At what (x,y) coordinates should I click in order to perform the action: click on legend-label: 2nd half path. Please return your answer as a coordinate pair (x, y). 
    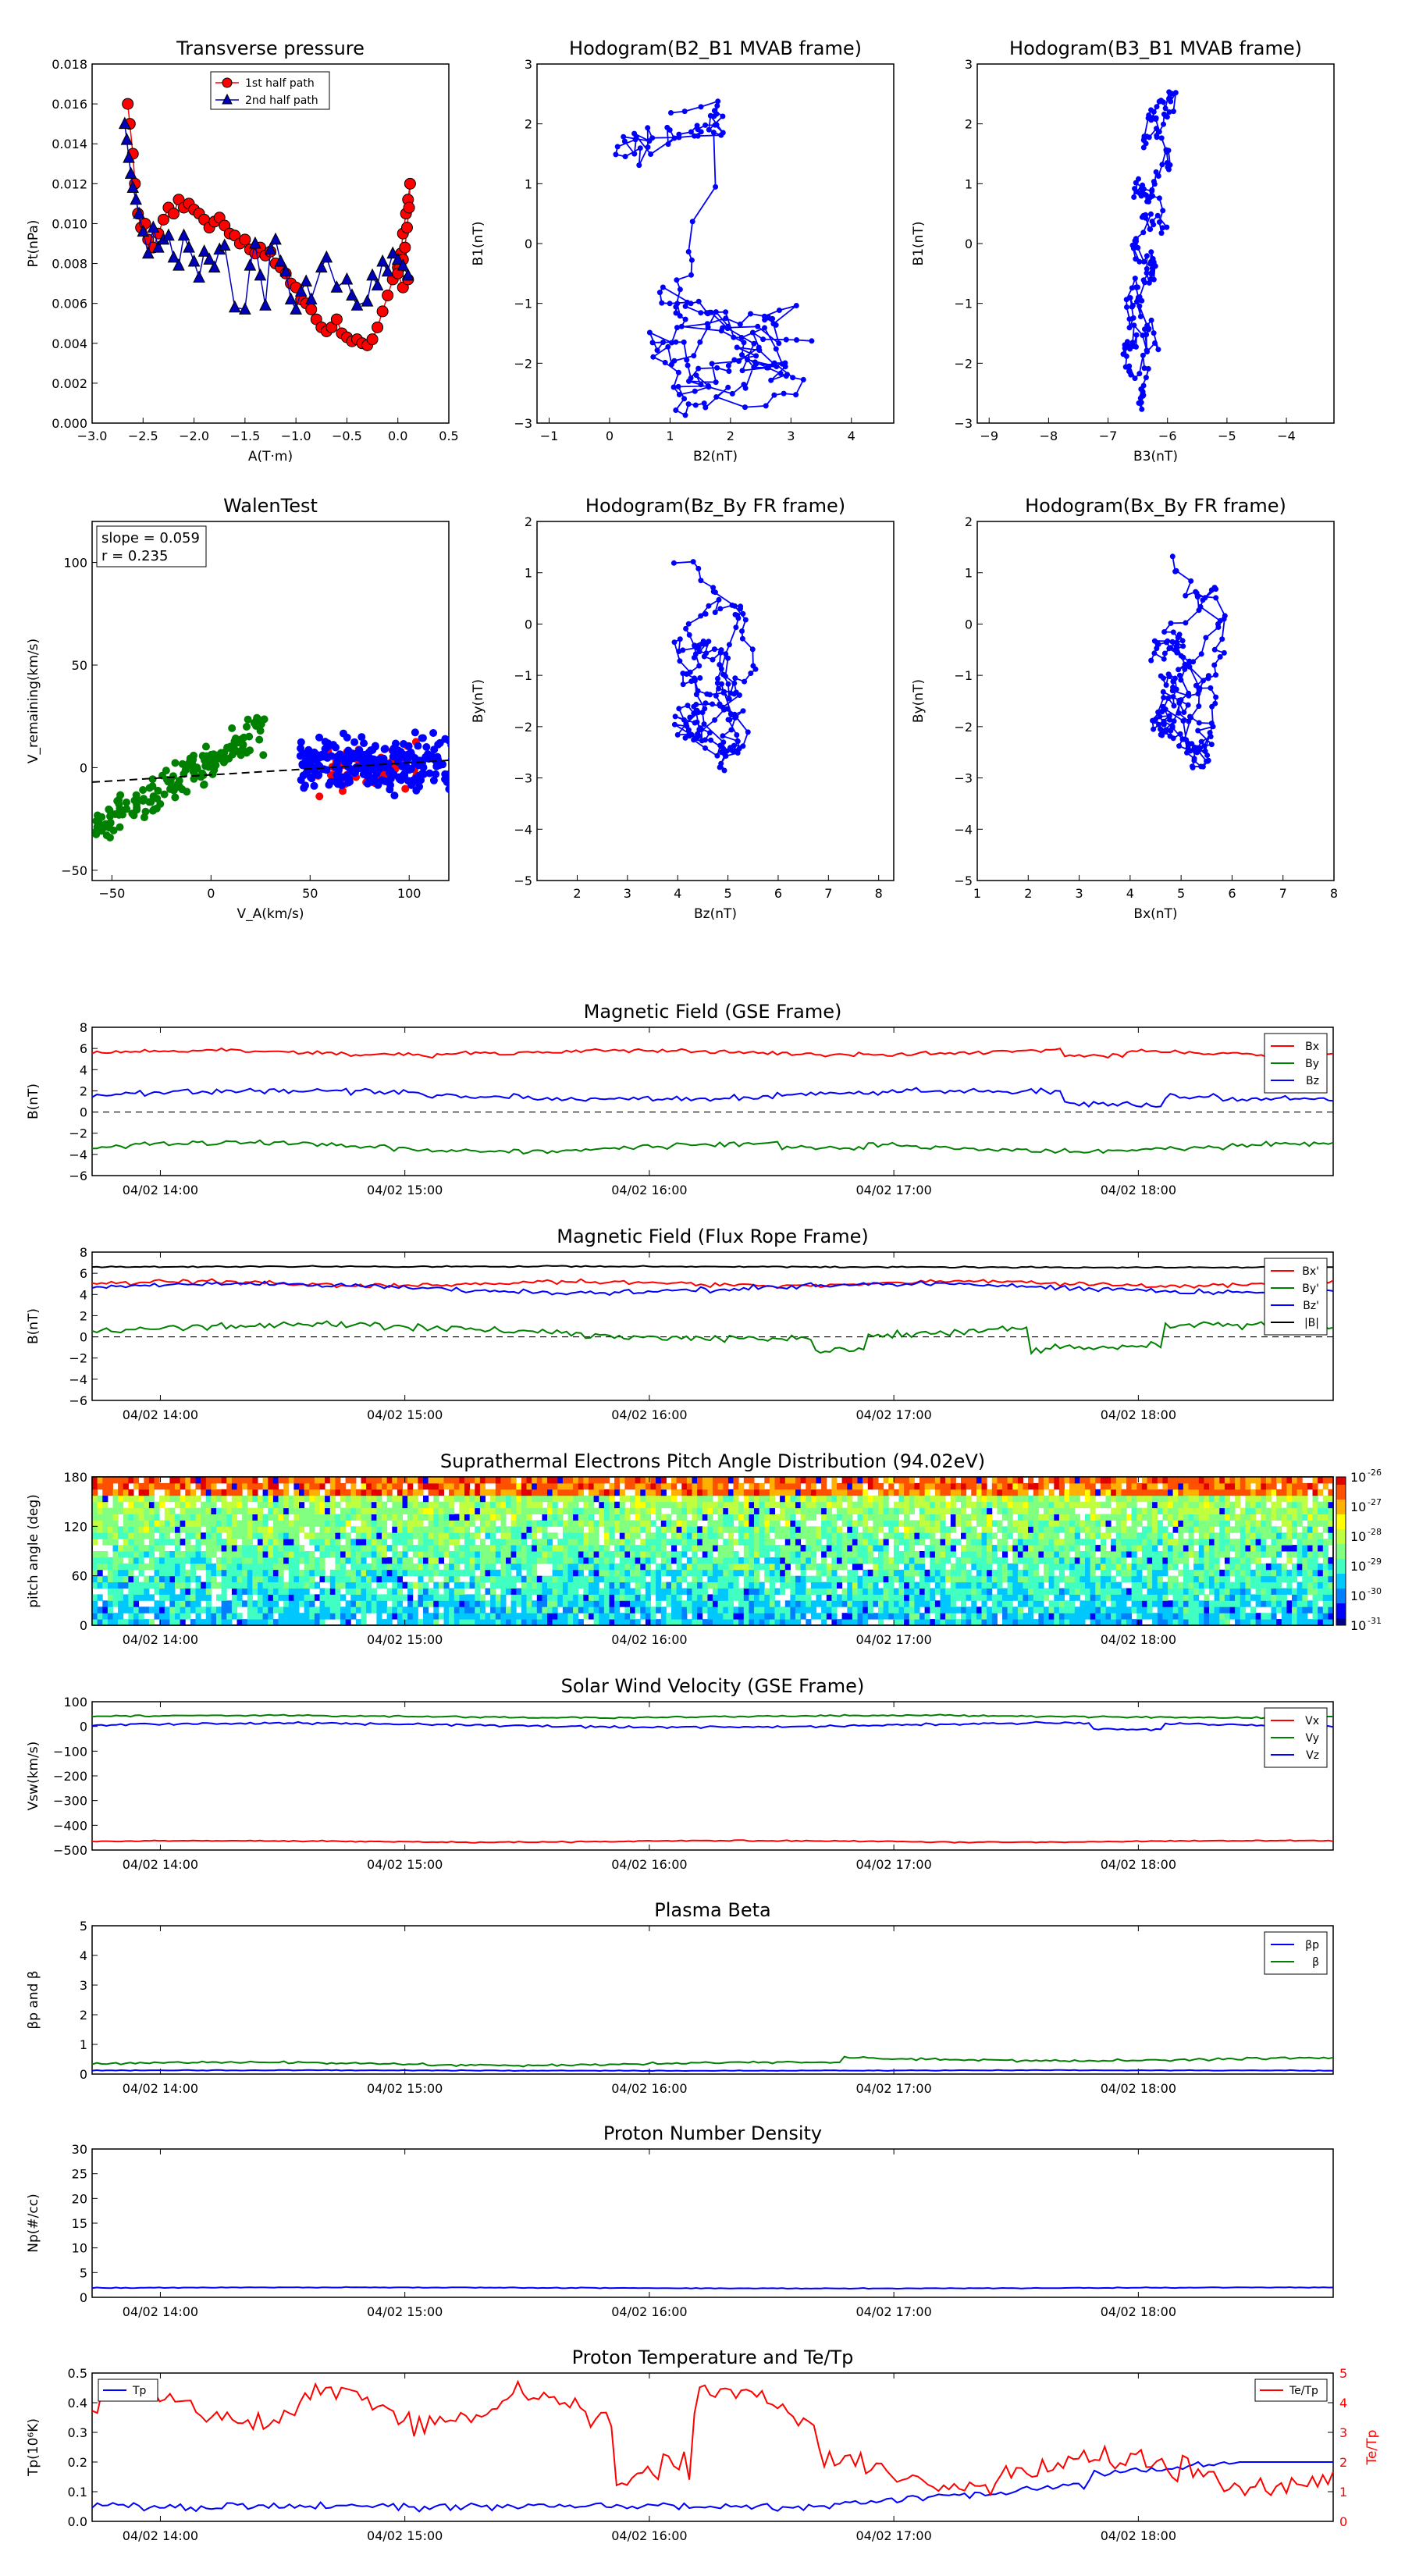
    Looking at the image, I should click on (281, 100).